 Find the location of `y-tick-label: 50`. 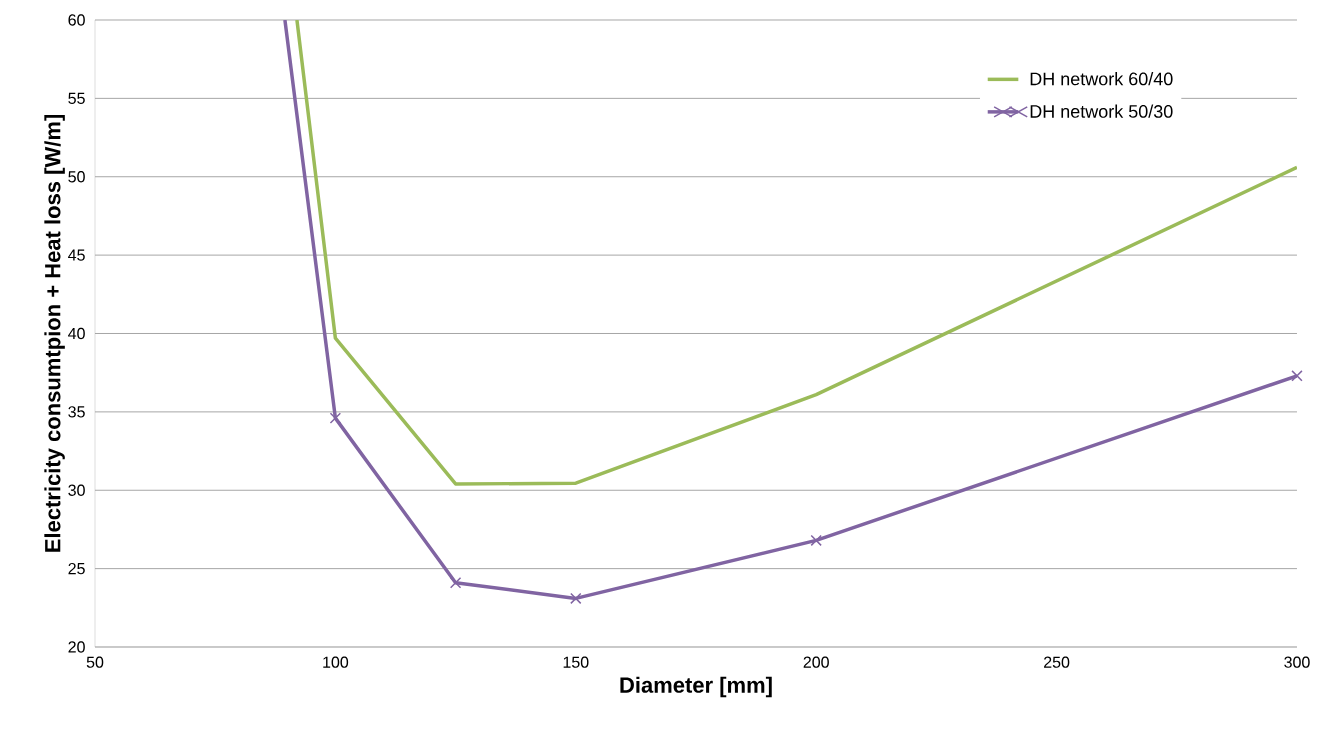

y-tick-label: 50 is located at coordinates (76, 177).